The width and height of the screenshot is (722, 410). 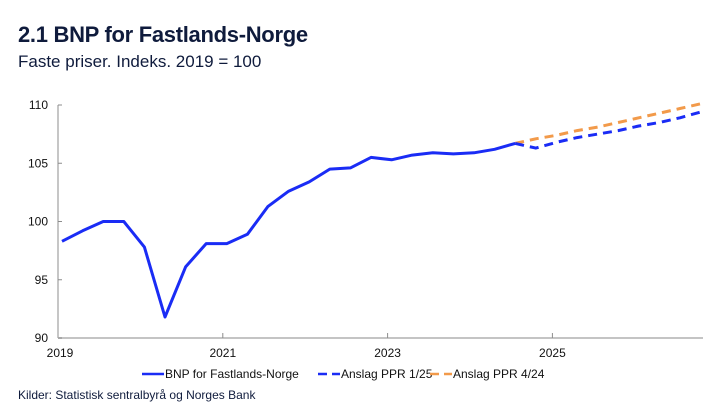 What do you see at coordinates (42, 280) in the screenshot?
I see `y-tick-label: 95` at bounding box center [42, 280].